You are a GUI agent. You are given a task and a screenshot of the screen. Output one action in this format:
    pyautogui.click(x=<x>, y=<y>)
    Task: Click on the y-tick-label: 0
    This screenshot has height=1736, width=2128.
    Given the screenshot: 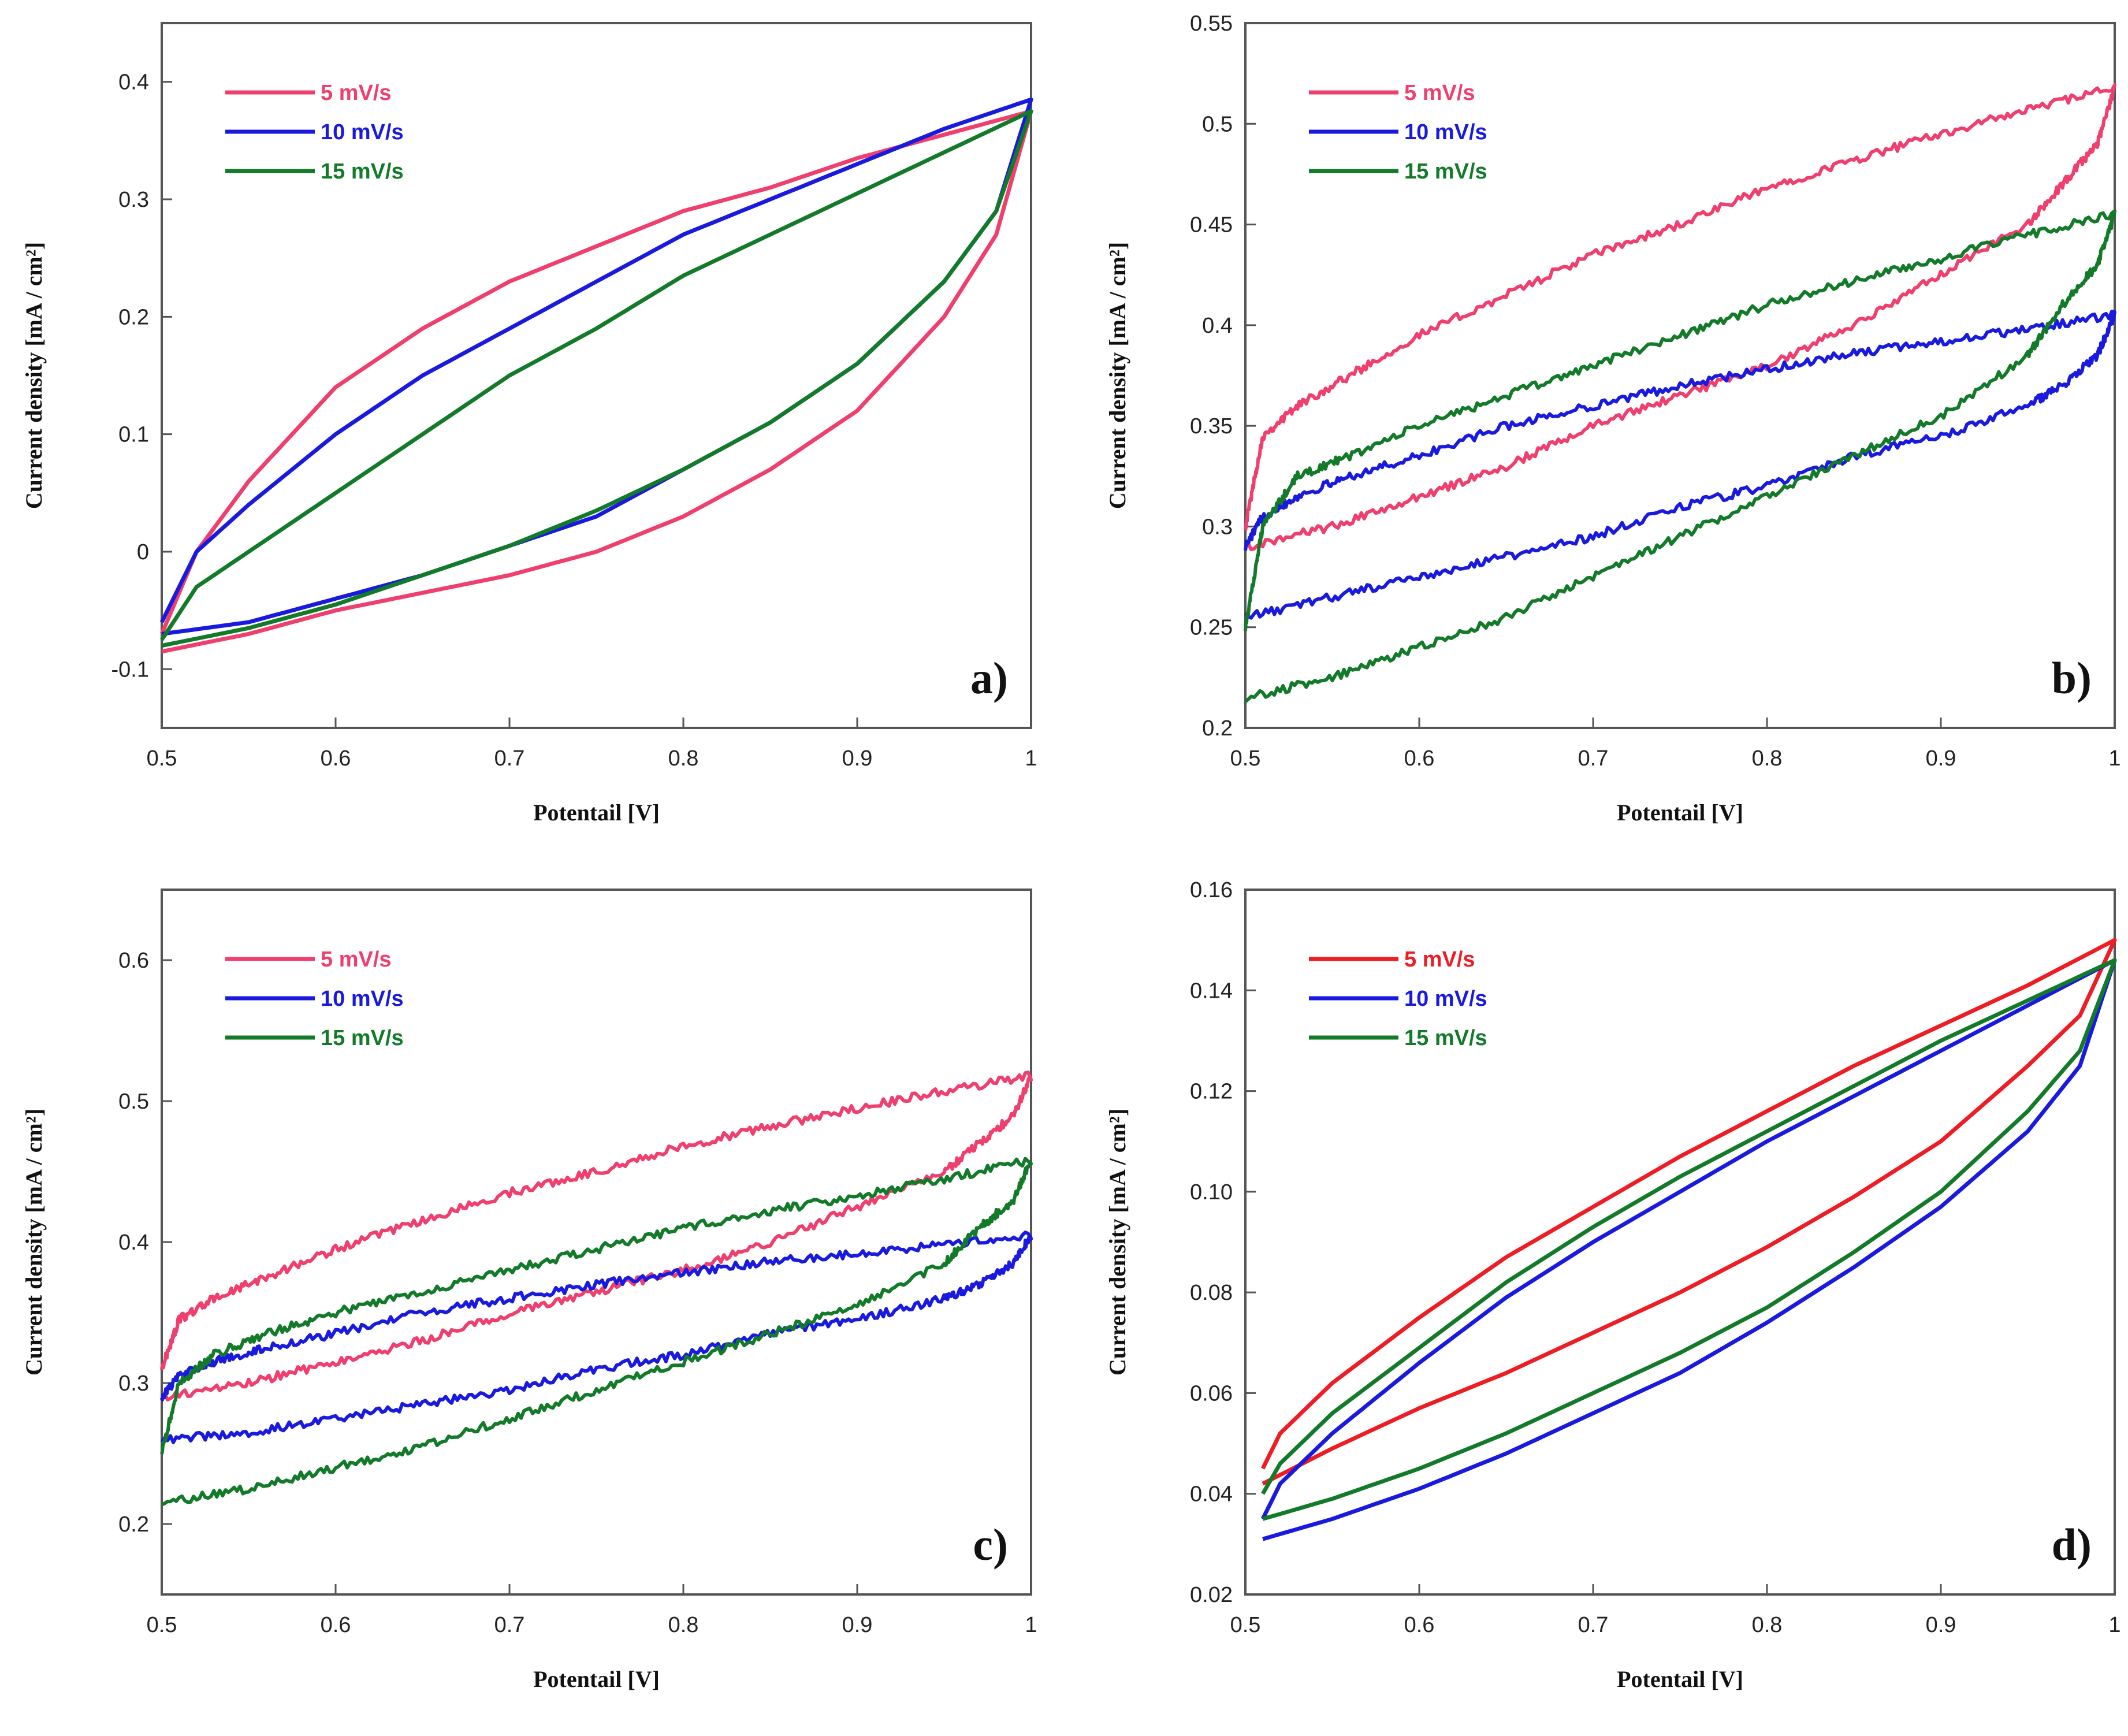 What is the action you would take?
    pyautogui.click(x=143, y=552)
    